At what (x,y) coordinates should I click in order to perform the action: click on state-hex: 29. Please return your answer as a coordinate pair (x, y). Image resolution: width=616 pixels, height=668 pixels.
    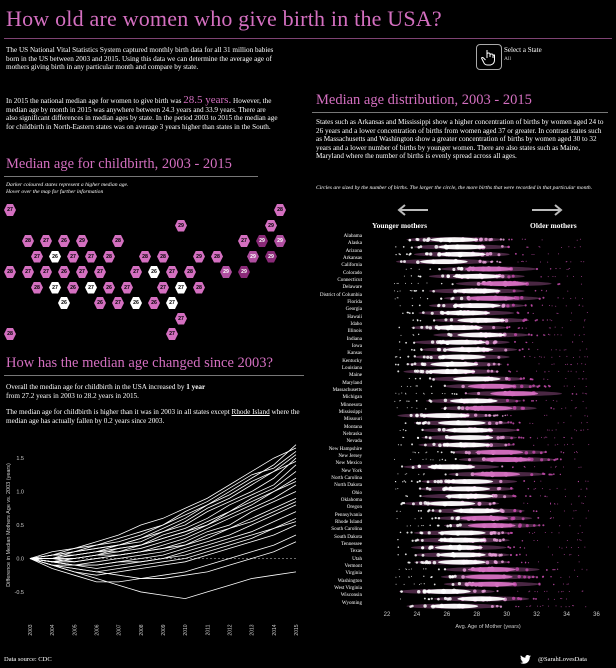
    Looking at the image, I should click on (271, 225).